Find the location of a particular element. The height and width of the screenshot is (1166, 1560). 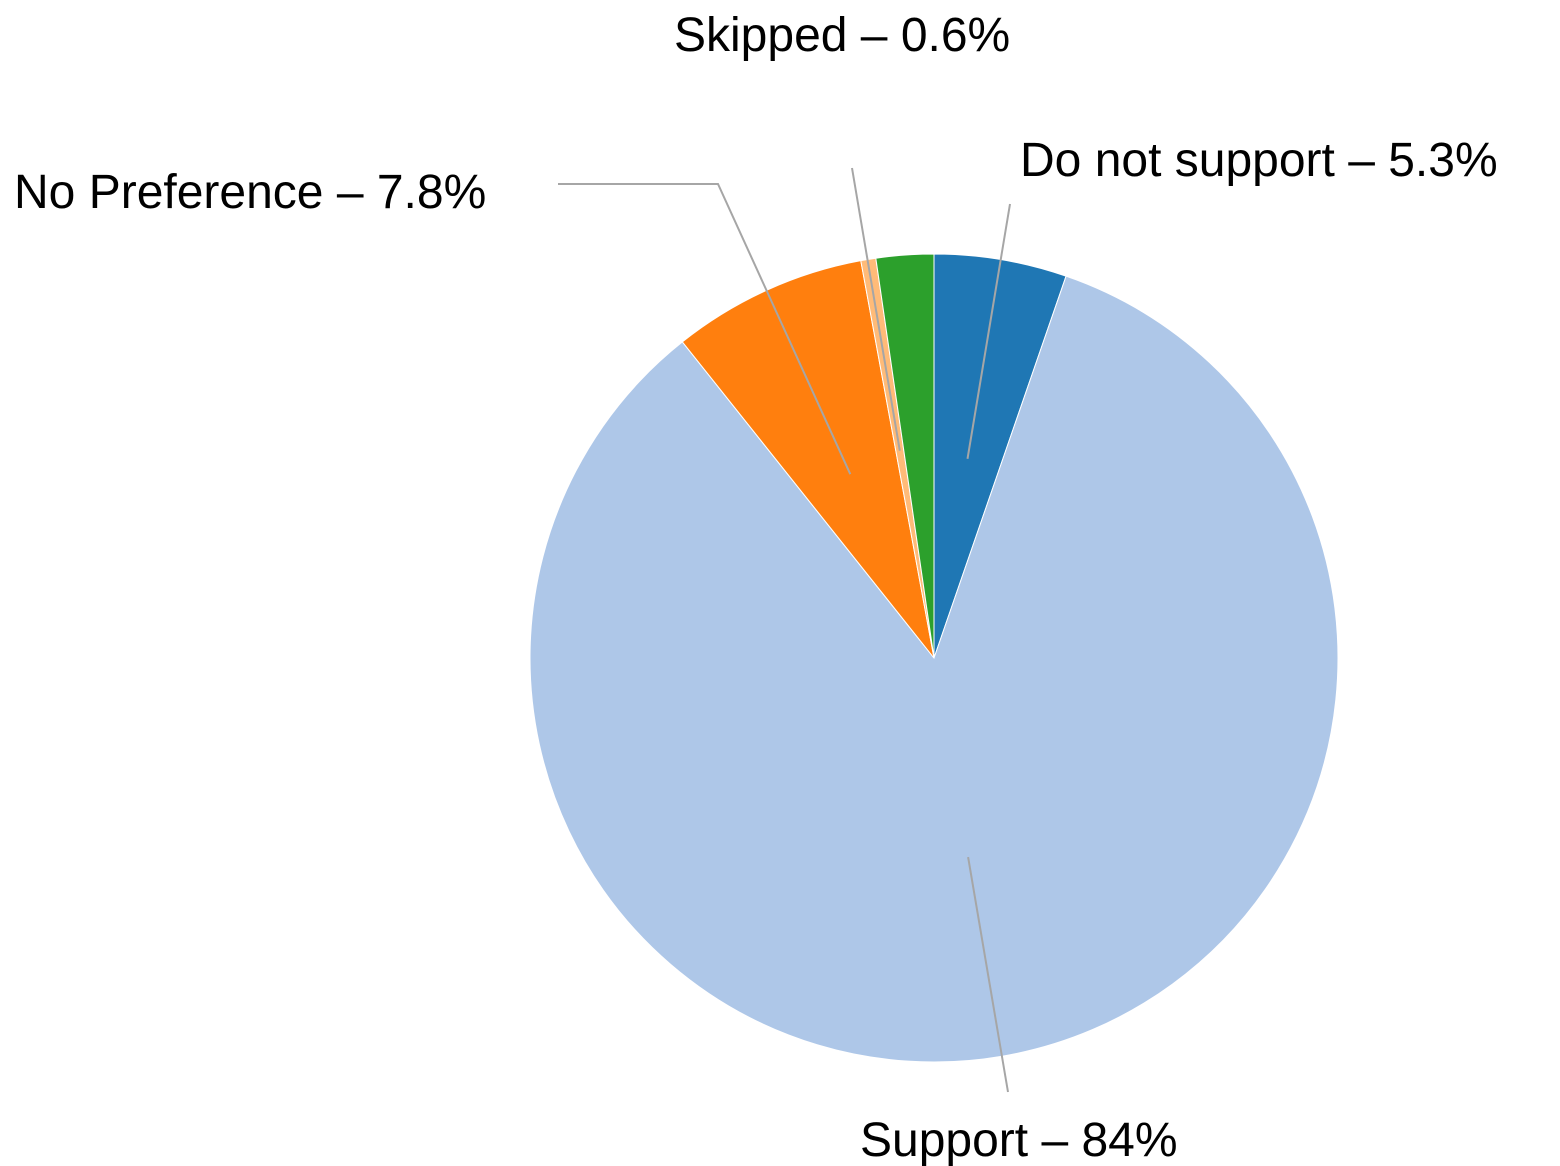

leader-do-not-support is located at coordinates (988, 331).